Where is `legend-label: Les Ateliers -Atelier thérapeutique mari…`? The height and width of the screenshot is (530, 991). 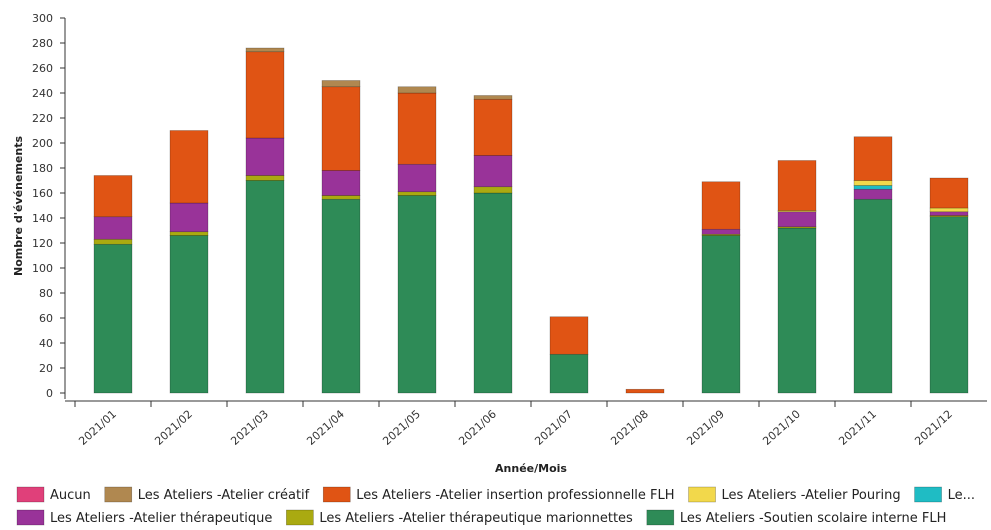 legend-label: Les Ateliers -Atelier thérapeutique mari… is located at coordinates (476, 518).